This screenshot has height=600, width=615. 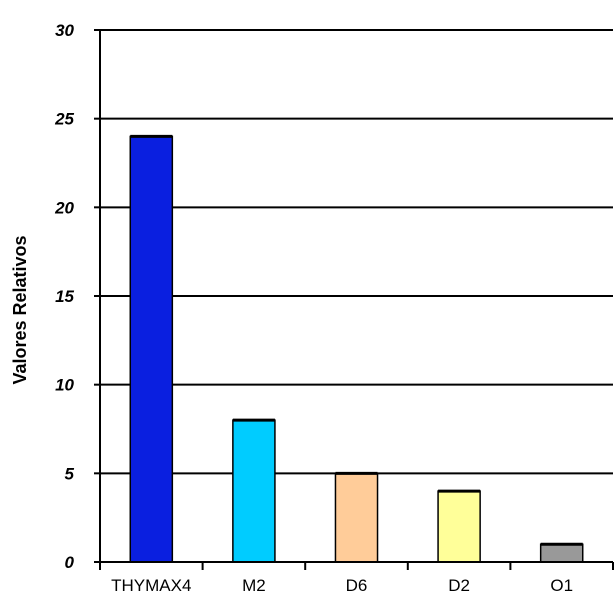 I want to click on x-tick-label: D2, so click(x=459, y=585).